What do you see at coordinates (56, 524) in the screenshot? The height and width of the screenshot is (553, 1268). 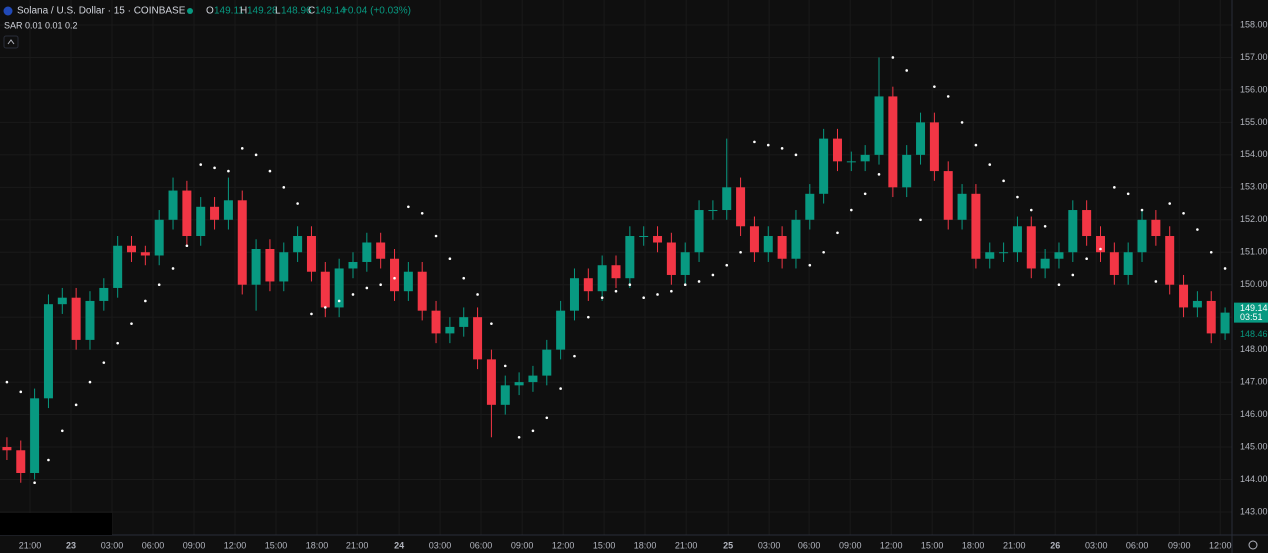 I see `logo-box` at bounding box center [56, 524].